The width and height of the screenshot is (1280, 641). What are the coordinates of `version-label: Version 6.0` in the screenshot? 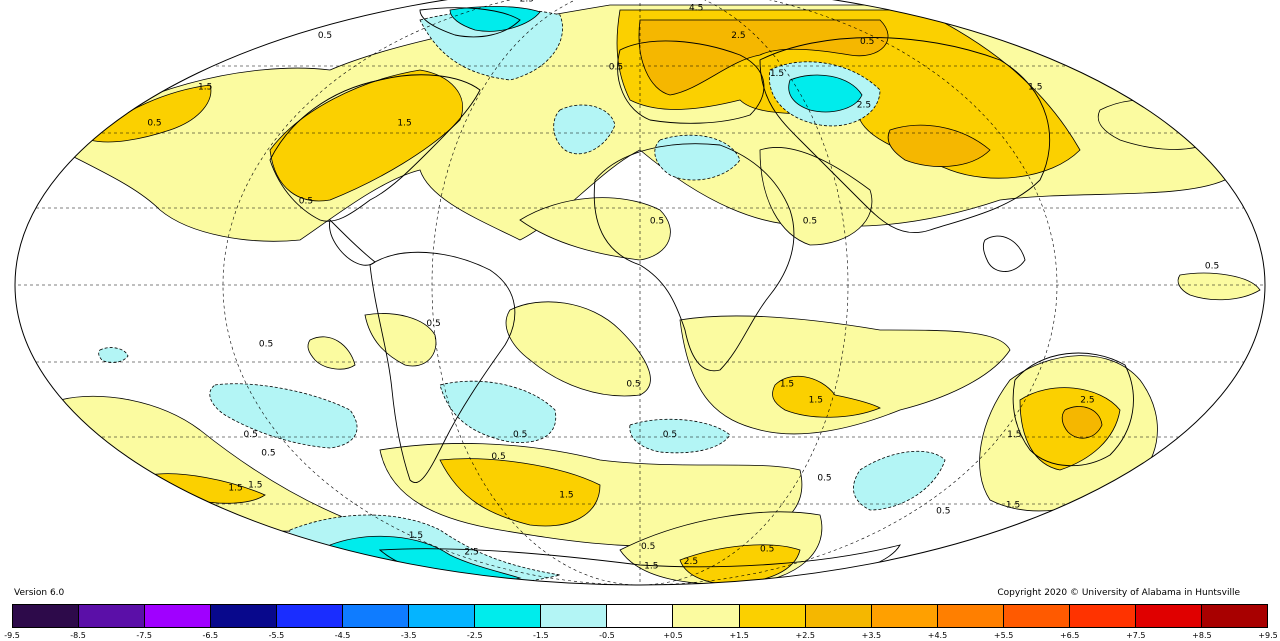 It's located at (39, 593).